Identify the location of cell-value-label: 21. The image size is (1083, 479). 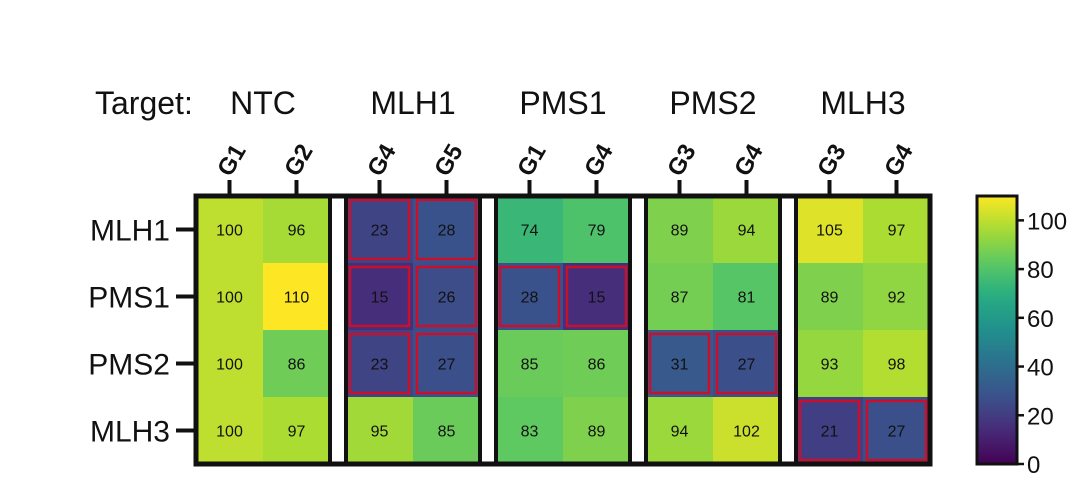
(830, 432).